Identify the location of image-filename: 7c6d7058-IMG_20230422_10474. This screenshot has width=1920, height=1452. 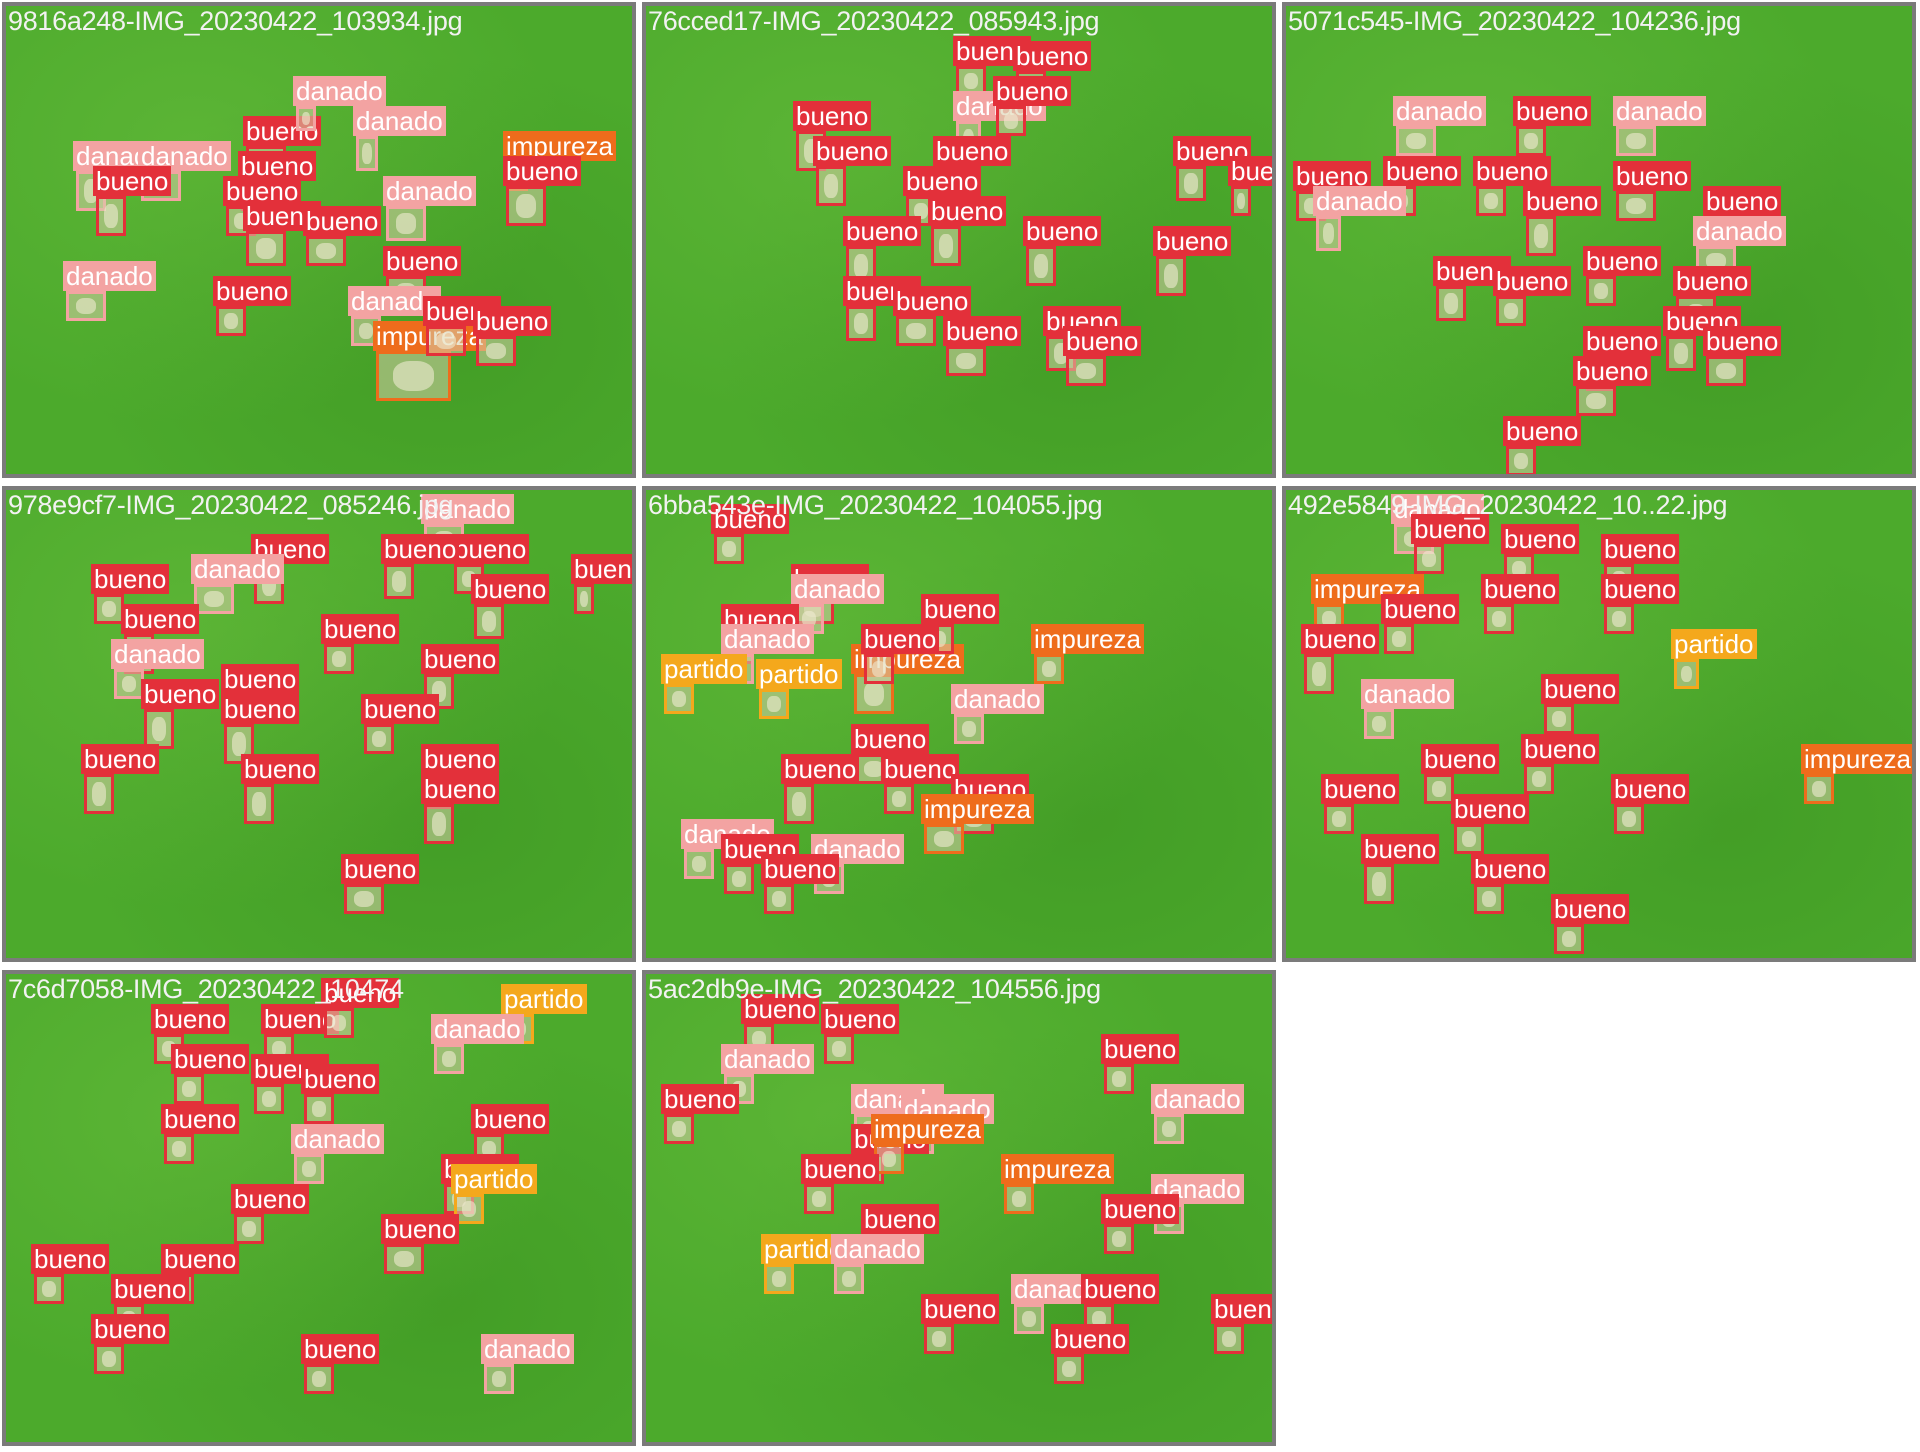
(206, 989).